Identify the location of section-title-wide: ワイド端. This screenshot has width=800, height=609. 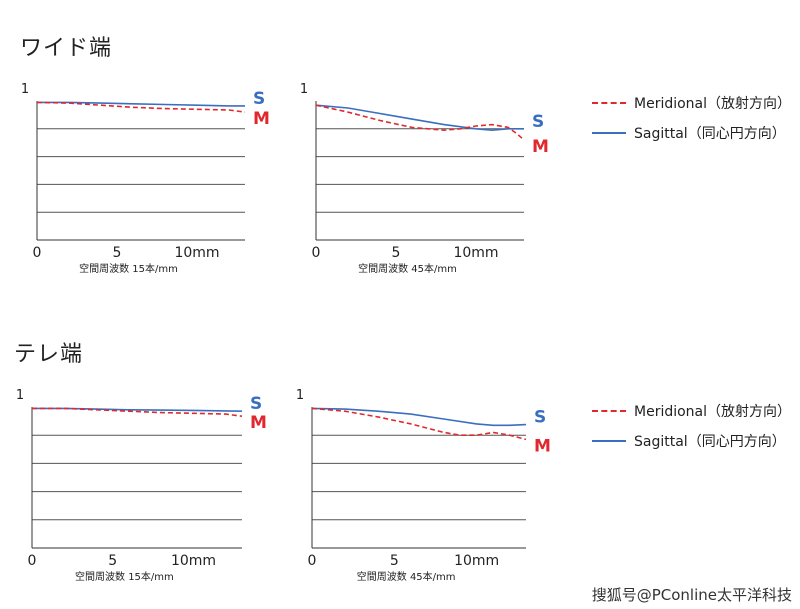
(66, 48).